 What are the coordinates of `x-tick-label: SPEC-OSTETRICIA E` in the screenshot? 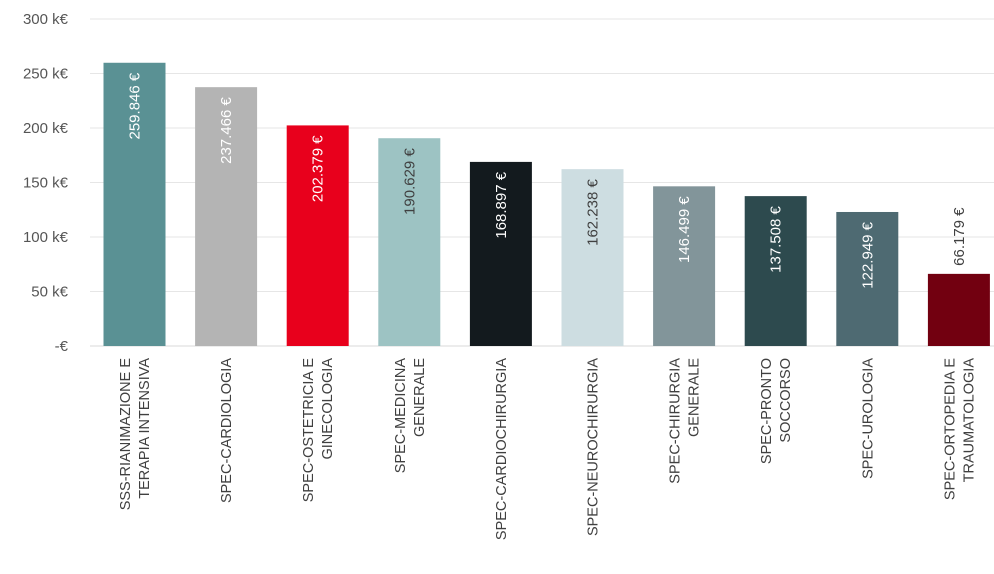 It's located at (309, 430).